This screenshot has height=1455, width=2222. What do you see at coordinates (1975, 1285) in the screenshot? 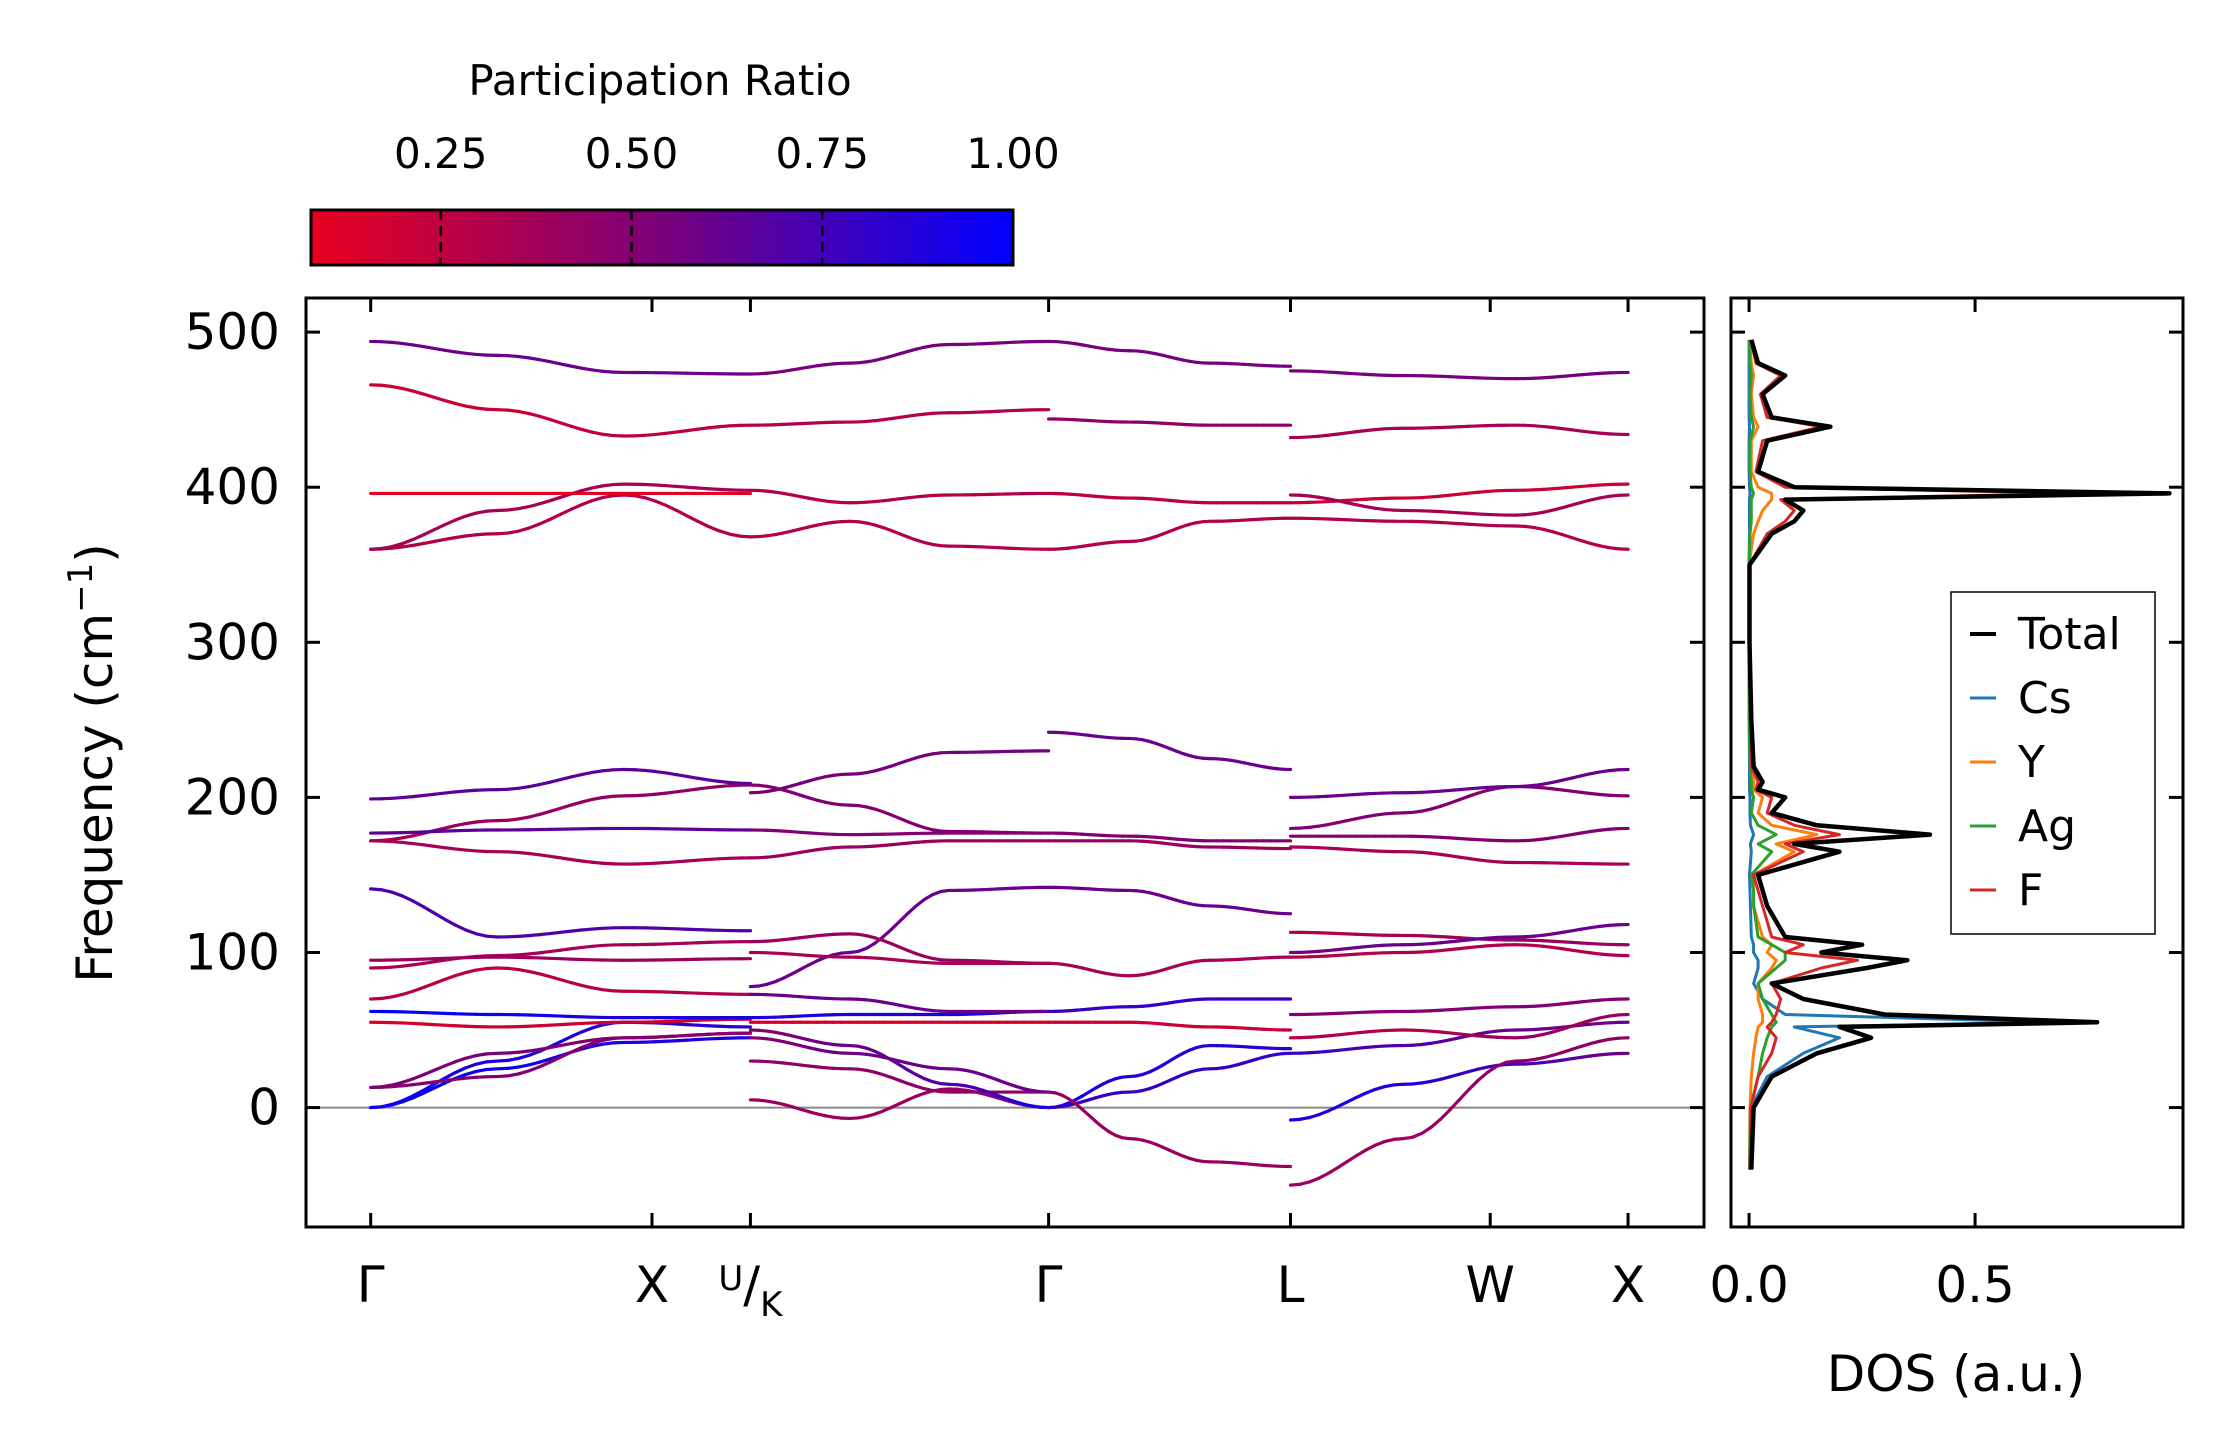
I see `dos-x-tick-label: 0.5` at bounding box center [1975, 1285].